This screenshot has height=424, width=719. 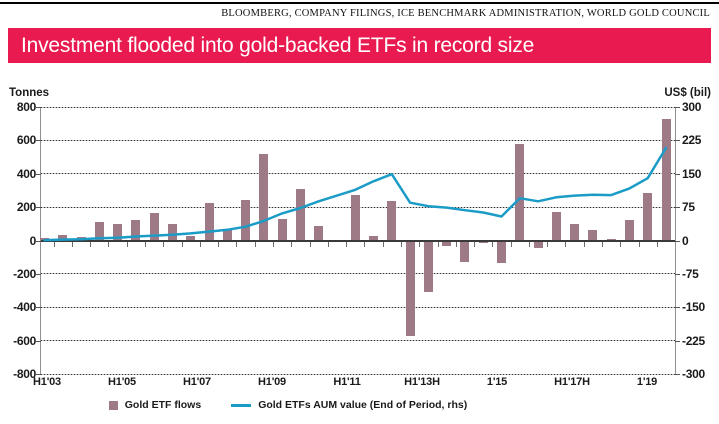 I want to click on legend-item-aum: Gold ETFs AUM value (End of Period, rhs), so click(x=349, y=405).